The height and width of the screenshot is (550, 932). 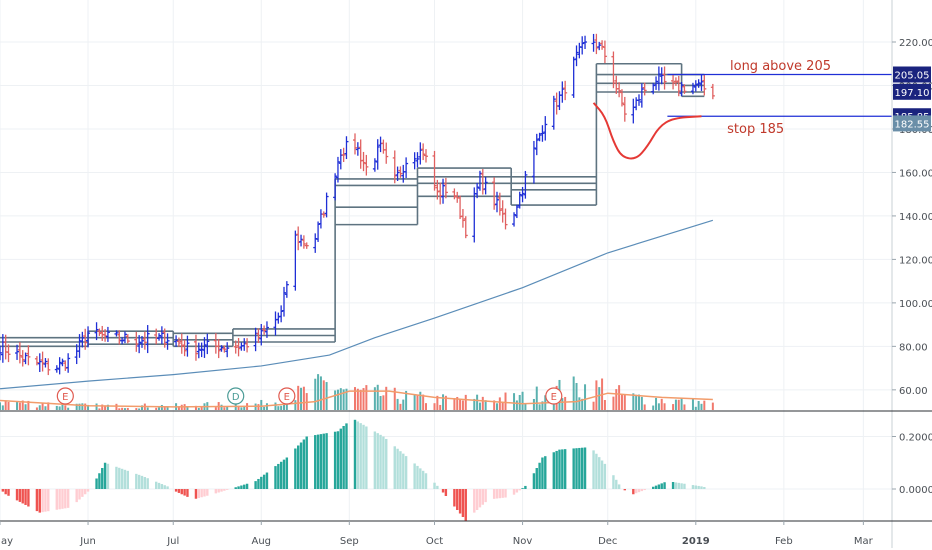 What do you see at coordinates (87, 541) in the screenshot?
I see `time-tick-label: Jun` at bounding box center [87, 541].